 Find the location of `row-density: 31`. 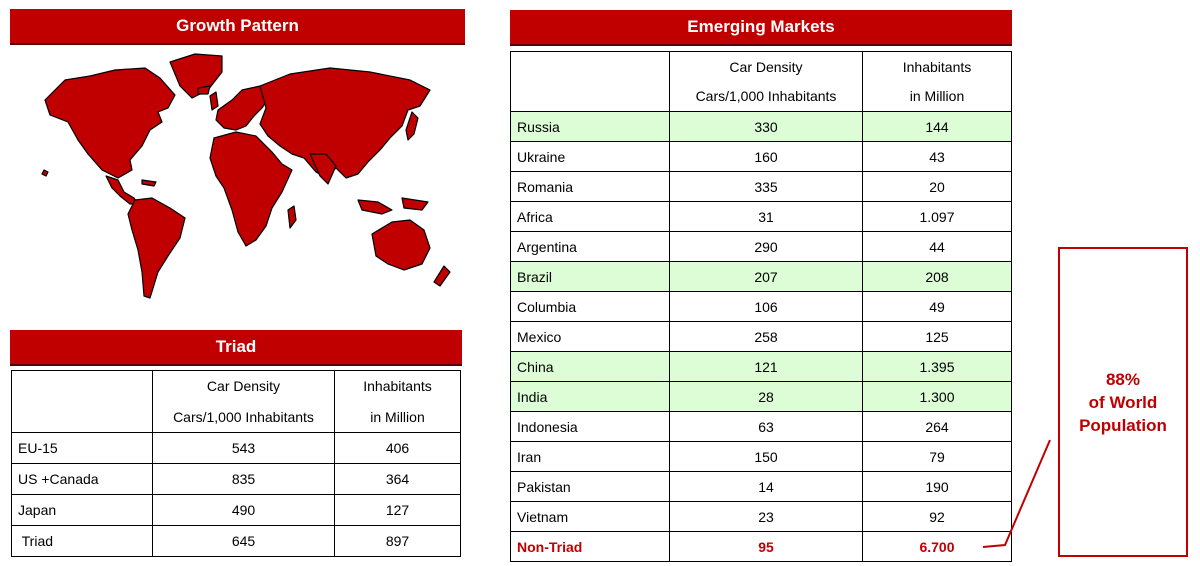

row-density: 31 is located at coordinates (766, 216).